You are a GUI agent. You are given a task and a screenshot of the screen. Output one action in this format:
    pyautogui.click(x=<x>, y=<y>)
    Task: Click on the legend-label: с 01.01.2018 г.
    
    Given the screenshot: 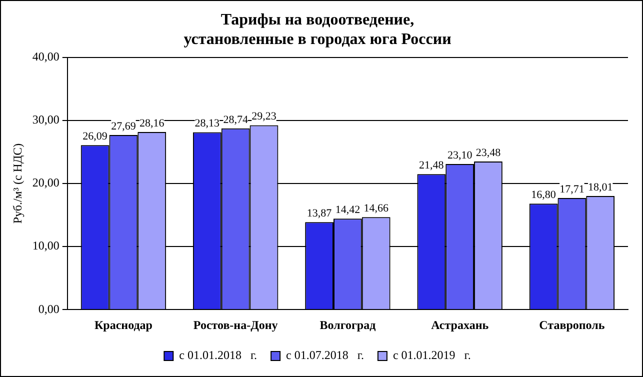 What is the action you would take?
    pyautogui.click(x=218, y=355)
    